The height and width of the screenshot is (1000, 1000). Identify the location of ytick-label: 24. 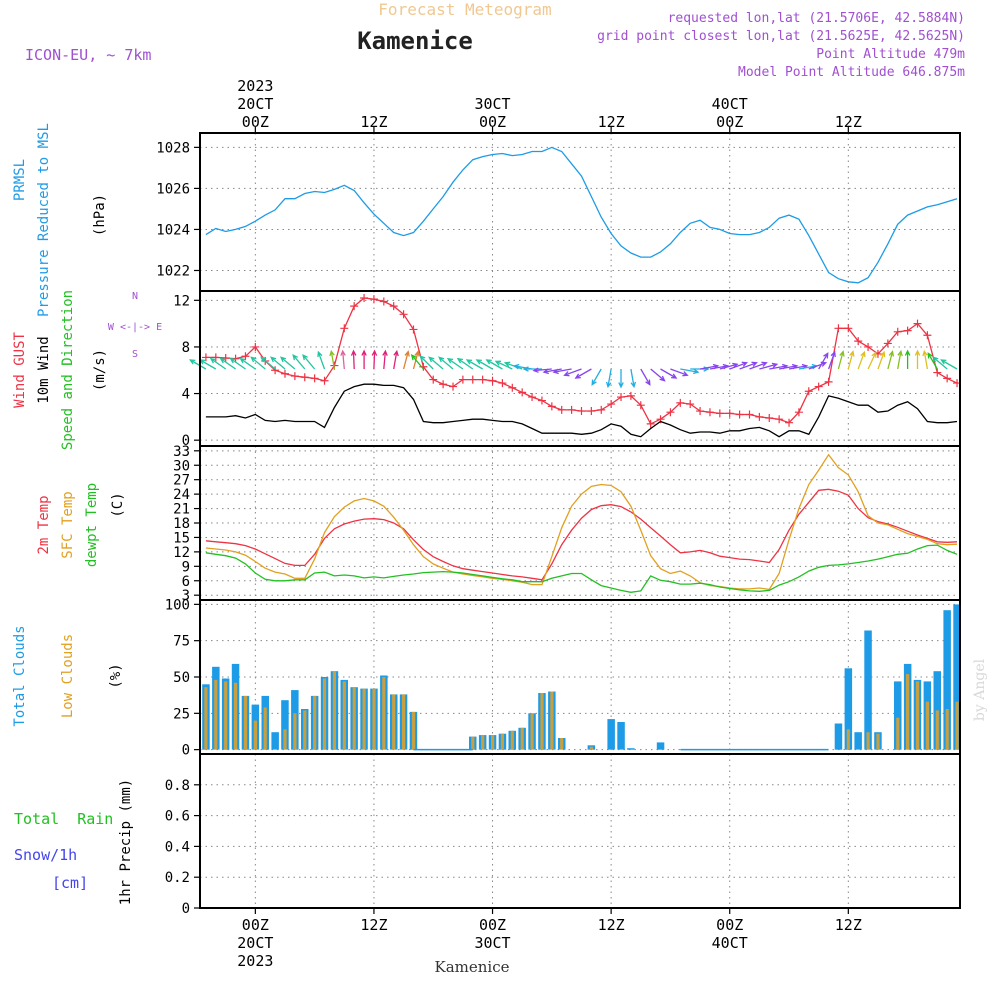
(181, 495).